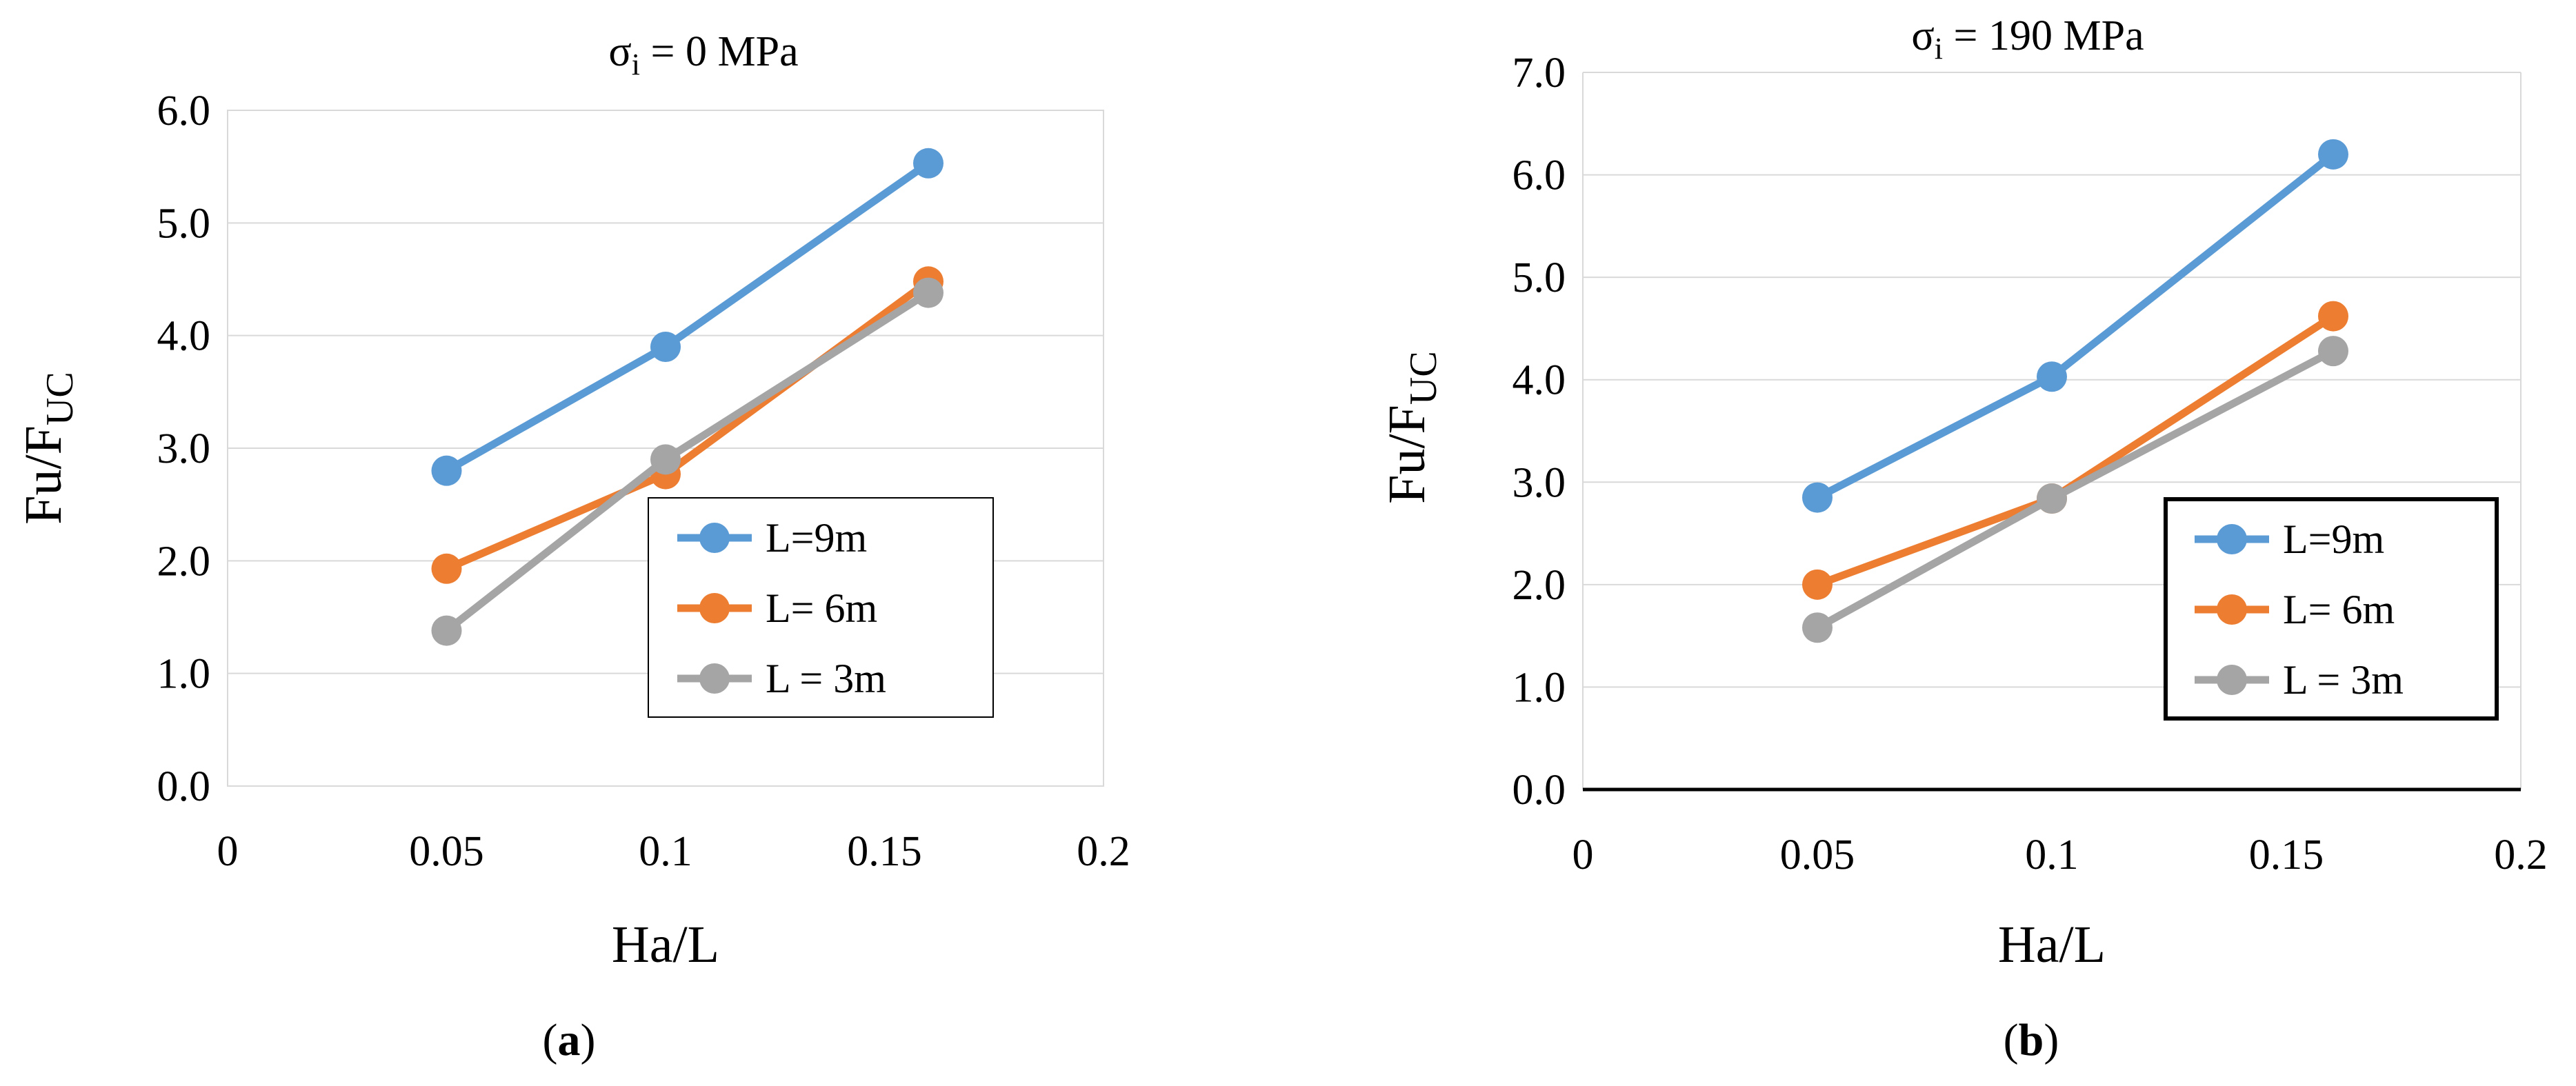 The image size is (2576, 1086). I want to click on chart-title: σi = 0 MPa, so click(703, 54).